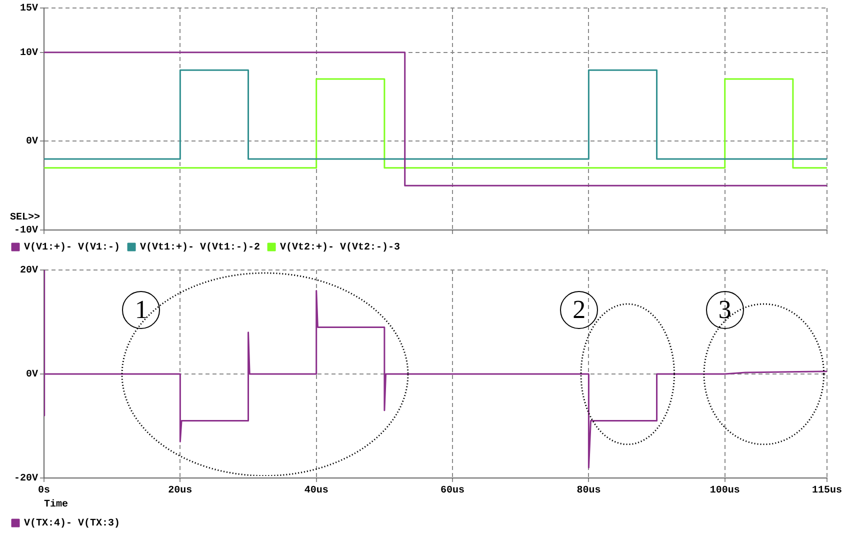 The height and width of the screenshot is (538, 851). Describe the element at coordinates (56, 504) in the screenshot. I see `x-axis-title: Time` at that location.